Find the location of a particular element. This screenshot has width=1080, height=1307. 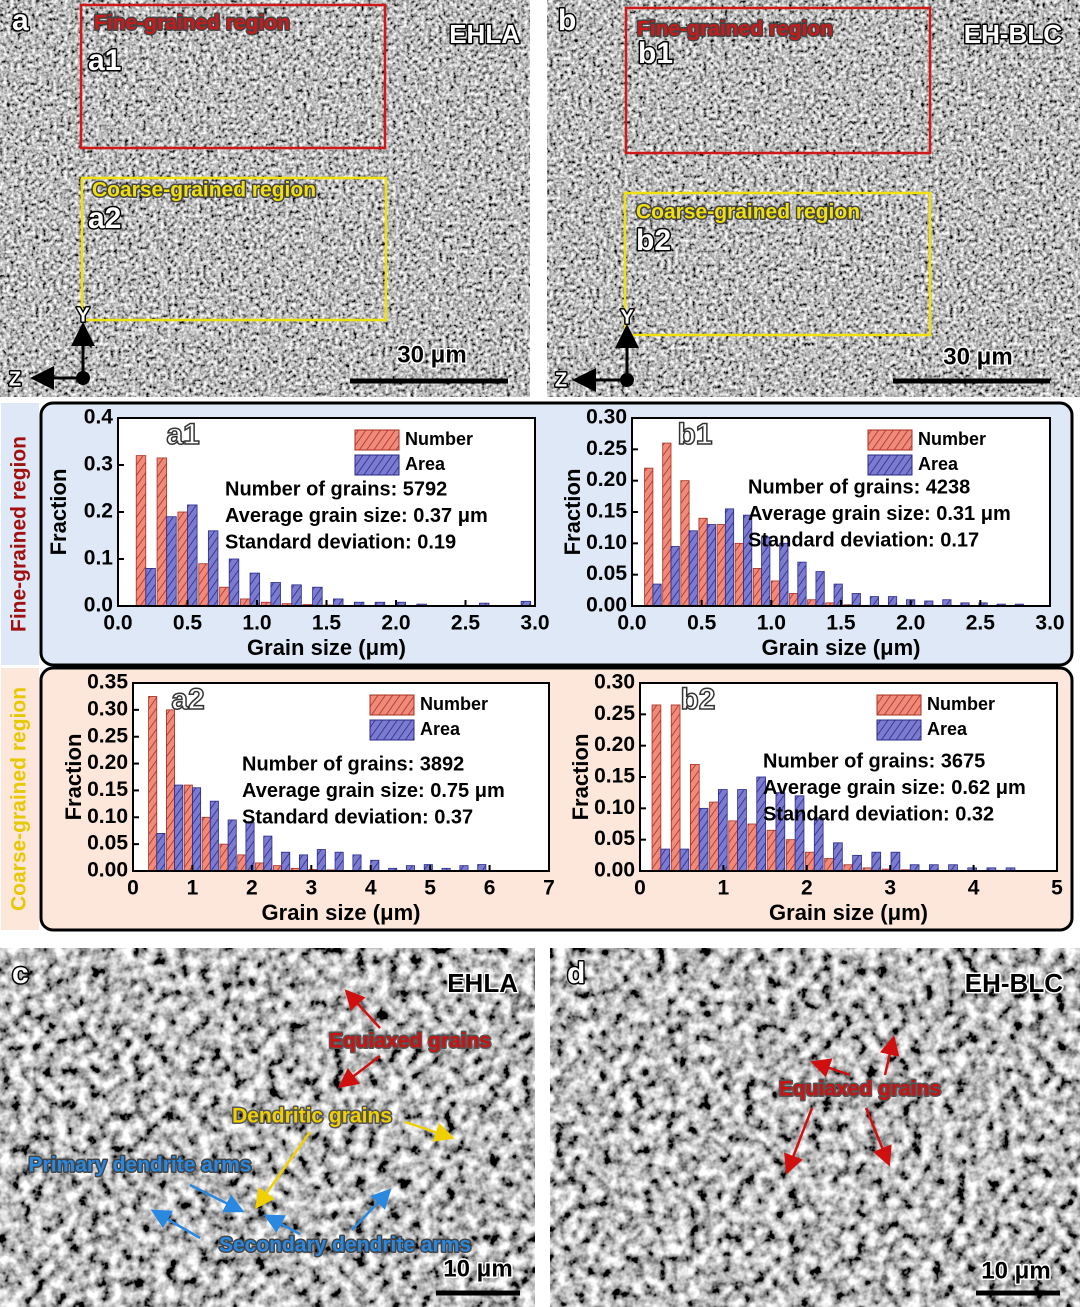

y-tick-label: 0.1 is located at coordinates (99, 558).